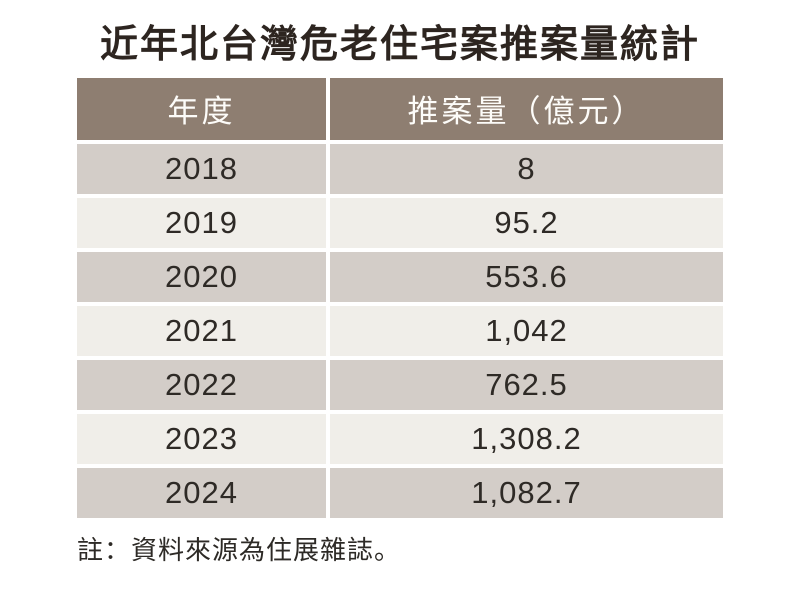 This screenshot has width=800, height=600. I want to click on value-cell: 8, so click(526, 168).